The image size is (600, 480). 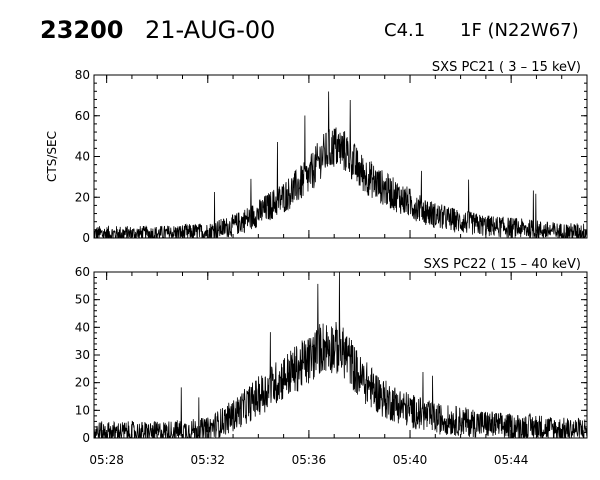 I want to click on event-id: 23200, so click(x=82, y=30).